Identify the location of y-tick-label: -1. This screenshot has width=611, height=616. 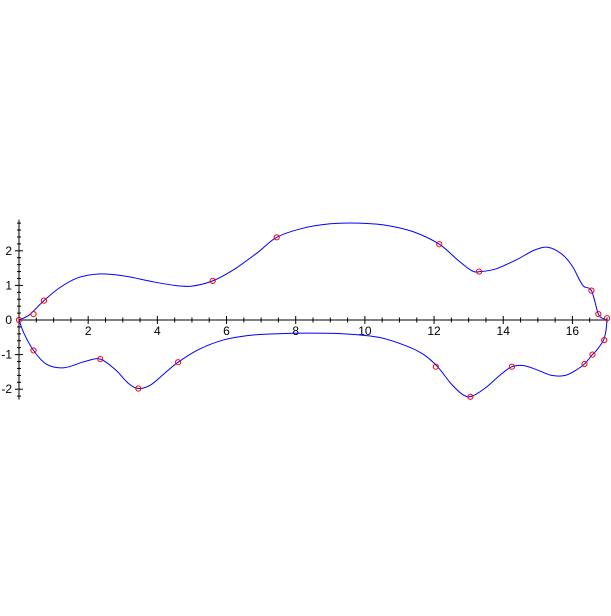
(6, 355).